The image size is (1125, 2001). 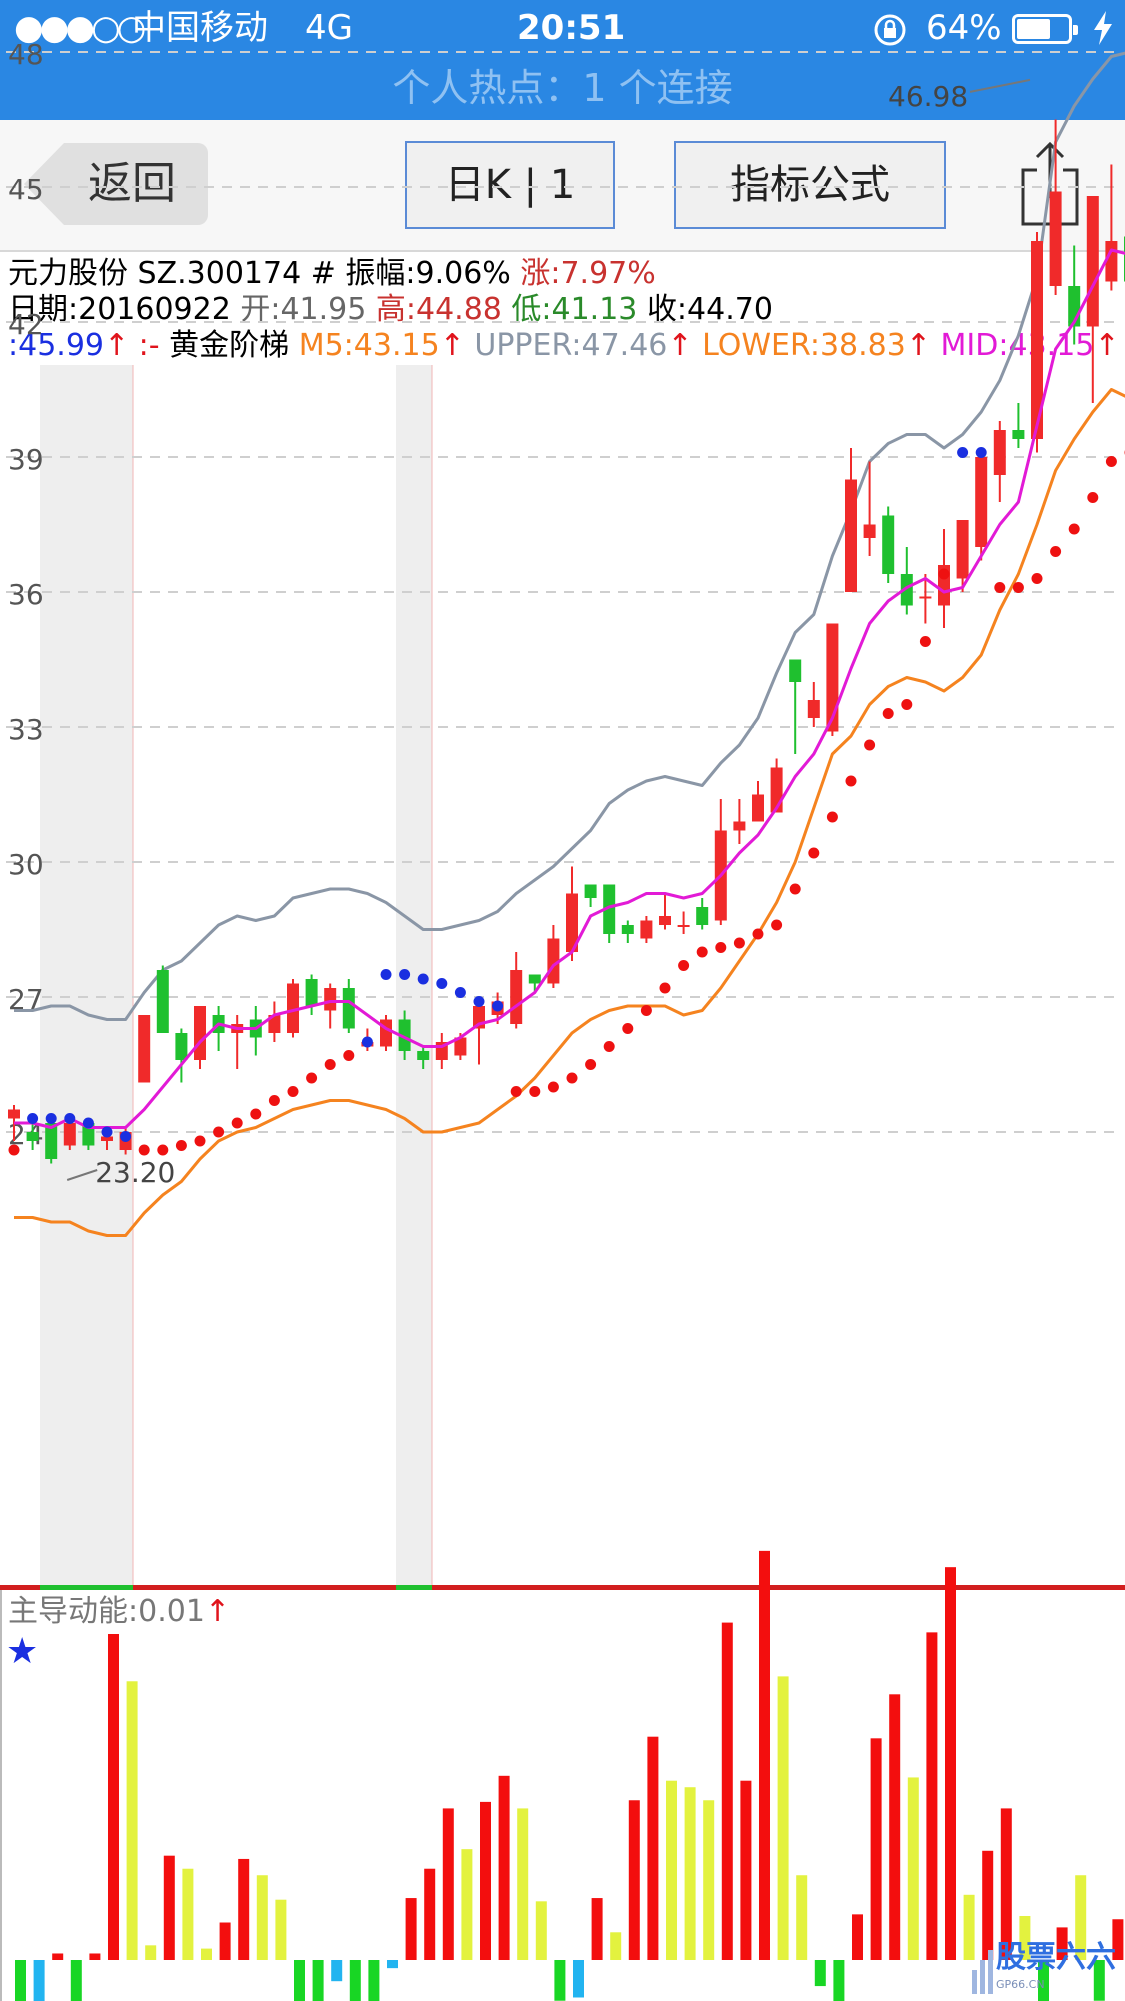 What do you see at coordinates (562, 88) in the screenshot?
I see `hotspot-banner: 个人热点：1 个连接` at bounding box center [562, 88].